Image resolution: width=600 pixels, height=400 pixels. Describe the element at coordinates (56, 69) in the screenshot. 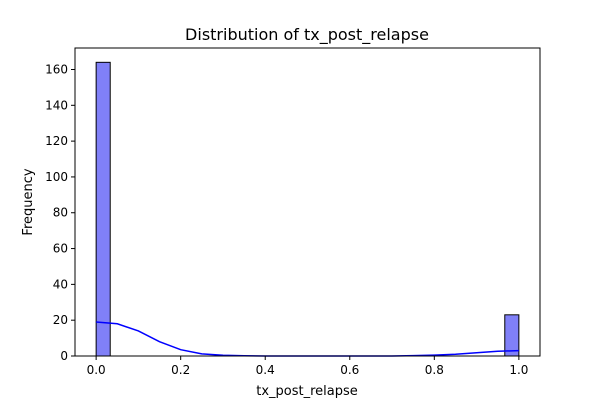

I see `y-tick-label: 160` at that location.